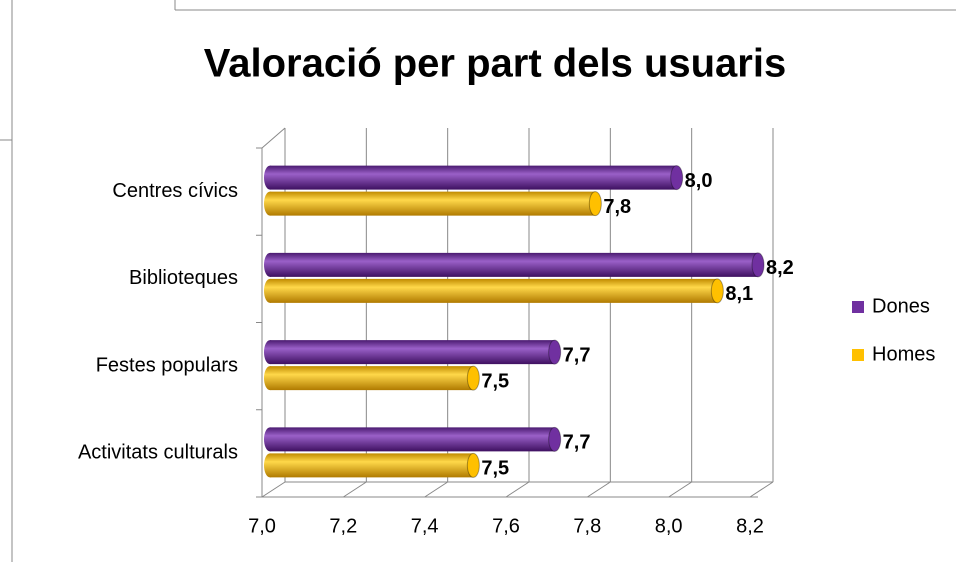  What do you see at coordinates (158, 453) in the screenshot?
I see `y-tick-label: Activitats culturals` at bounding box center [158, 453].